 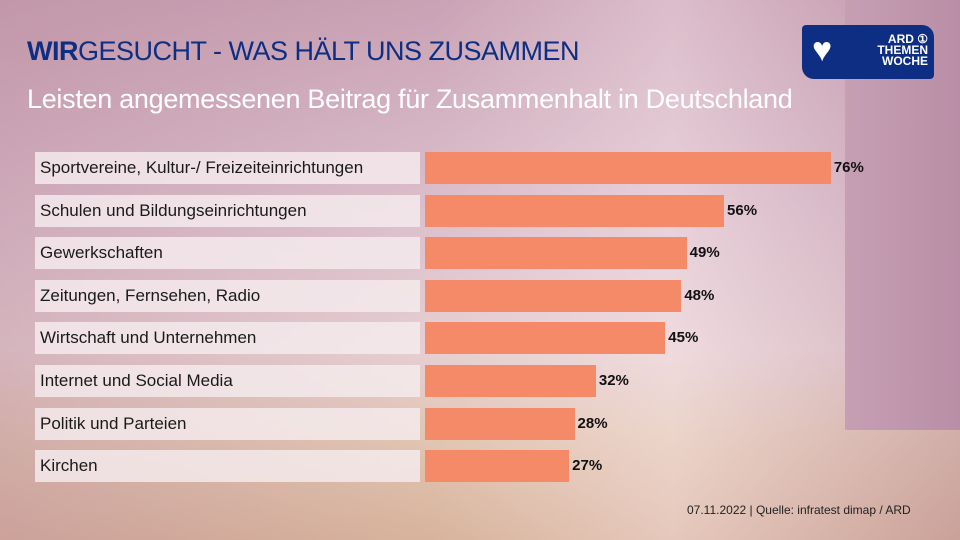 What do you see at coordinates (227, 295) in the screenshot?
I see `category-label: Zeitungen, Fernsehen, Radio` at bounding box center [227, 295].